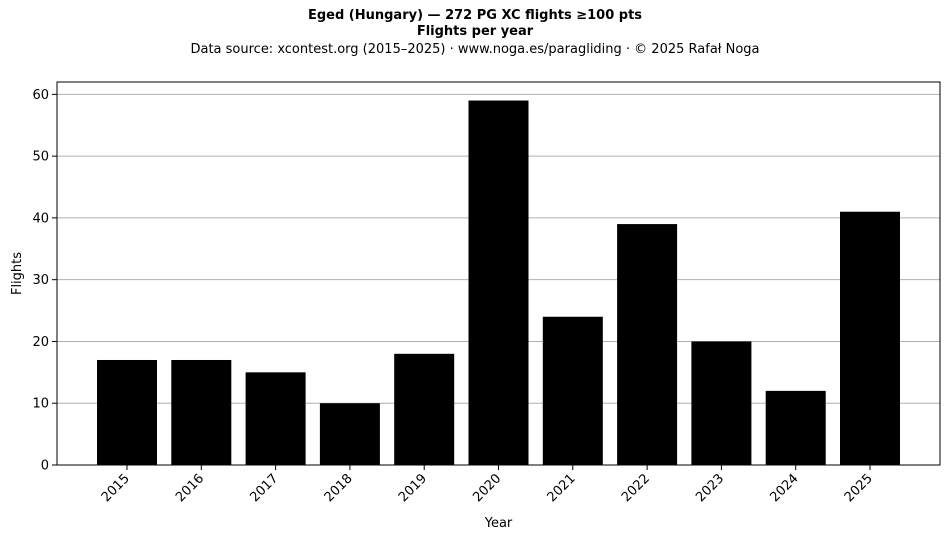 This screenshot has height=539, width=950. Describe the element at coordinates (116, 488) in the screenshot. I see `x-tick-label: 2015` at that location.